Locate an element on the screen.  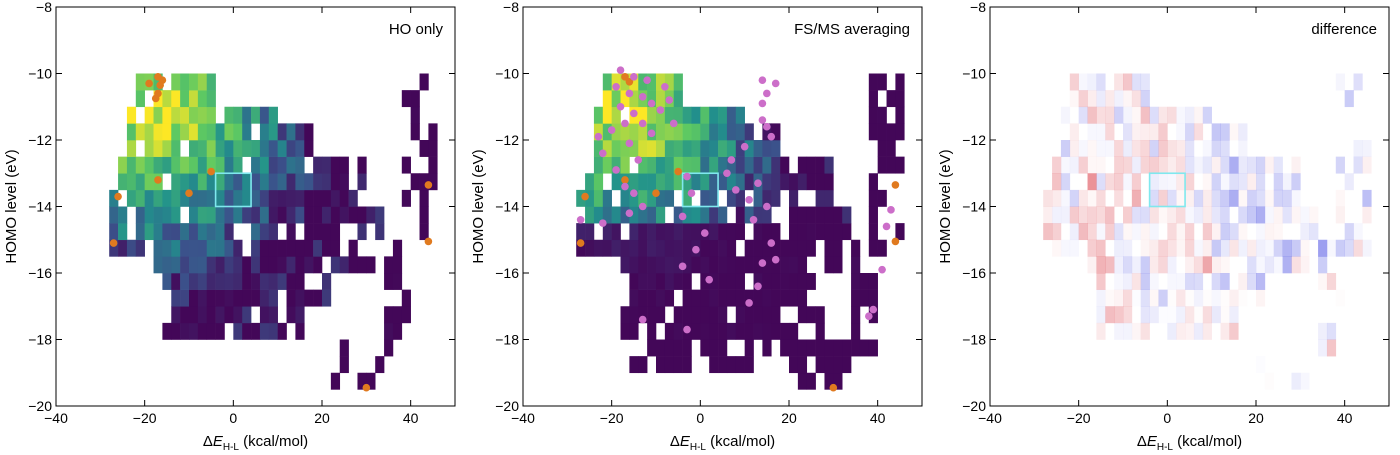
y-tick-label: −20 is located at coordinates (40, 406).